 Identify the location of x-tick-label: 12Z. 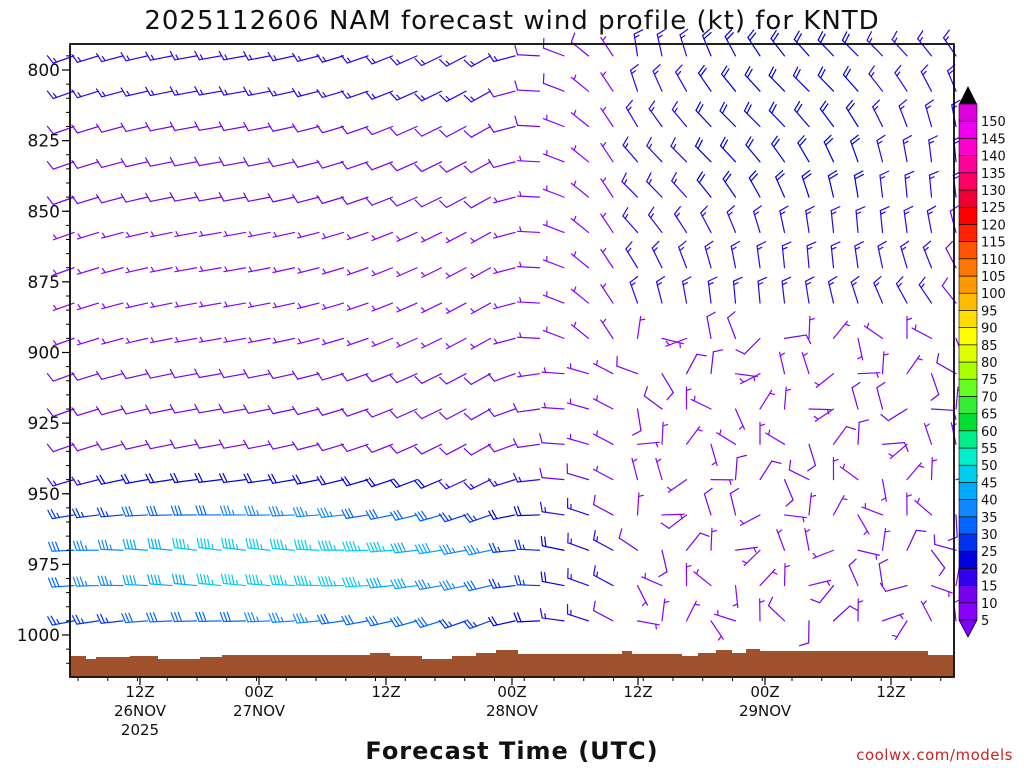
(637, 692).